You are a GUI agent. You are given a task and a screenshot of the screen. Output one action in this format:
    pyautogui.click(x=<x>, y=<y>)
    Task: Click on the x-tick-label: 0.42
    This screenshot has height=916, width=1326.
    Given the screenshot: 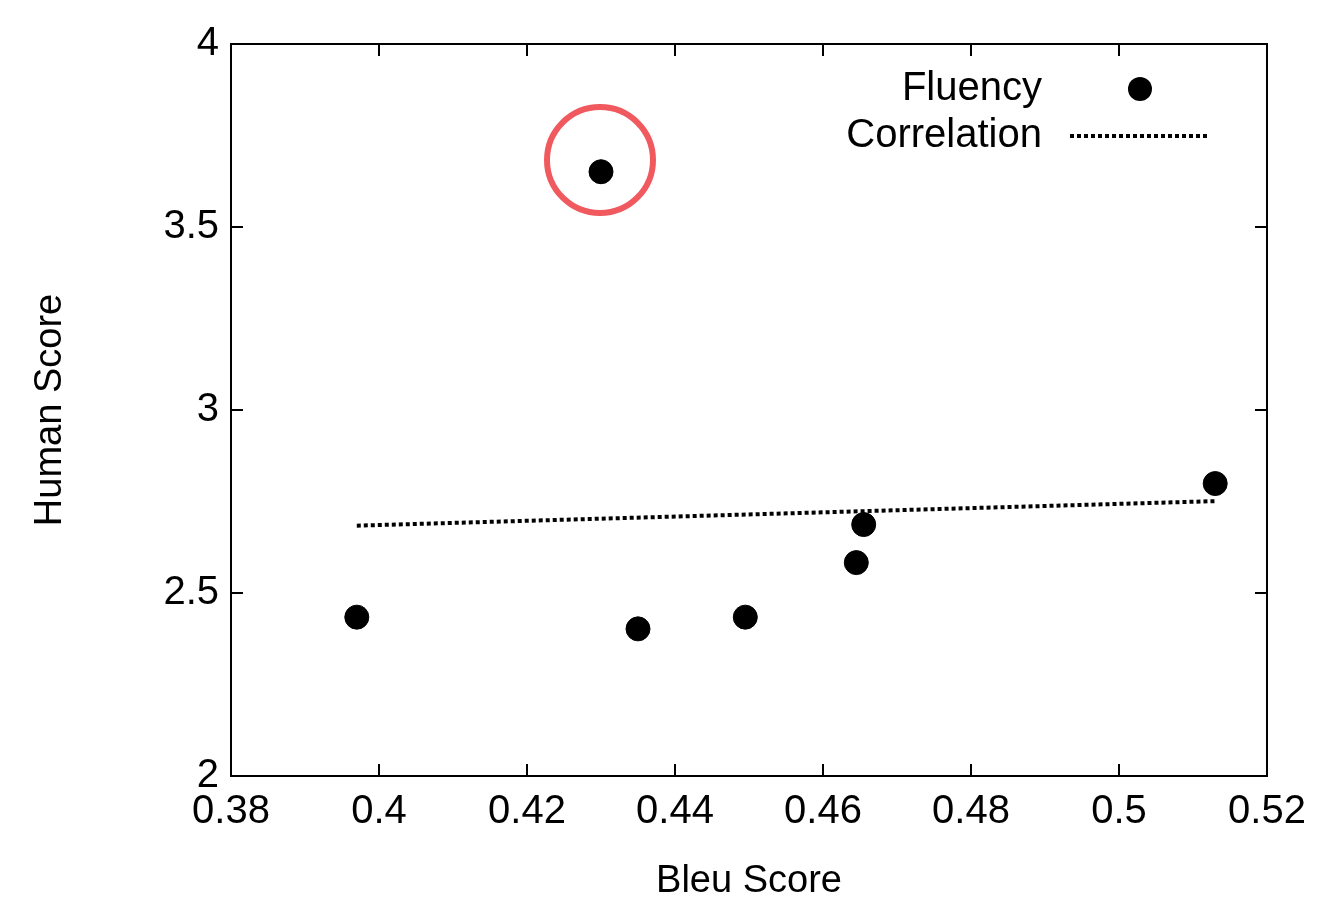 What is the action you would take?
    pyautogui.click(x=527, y=809)
    